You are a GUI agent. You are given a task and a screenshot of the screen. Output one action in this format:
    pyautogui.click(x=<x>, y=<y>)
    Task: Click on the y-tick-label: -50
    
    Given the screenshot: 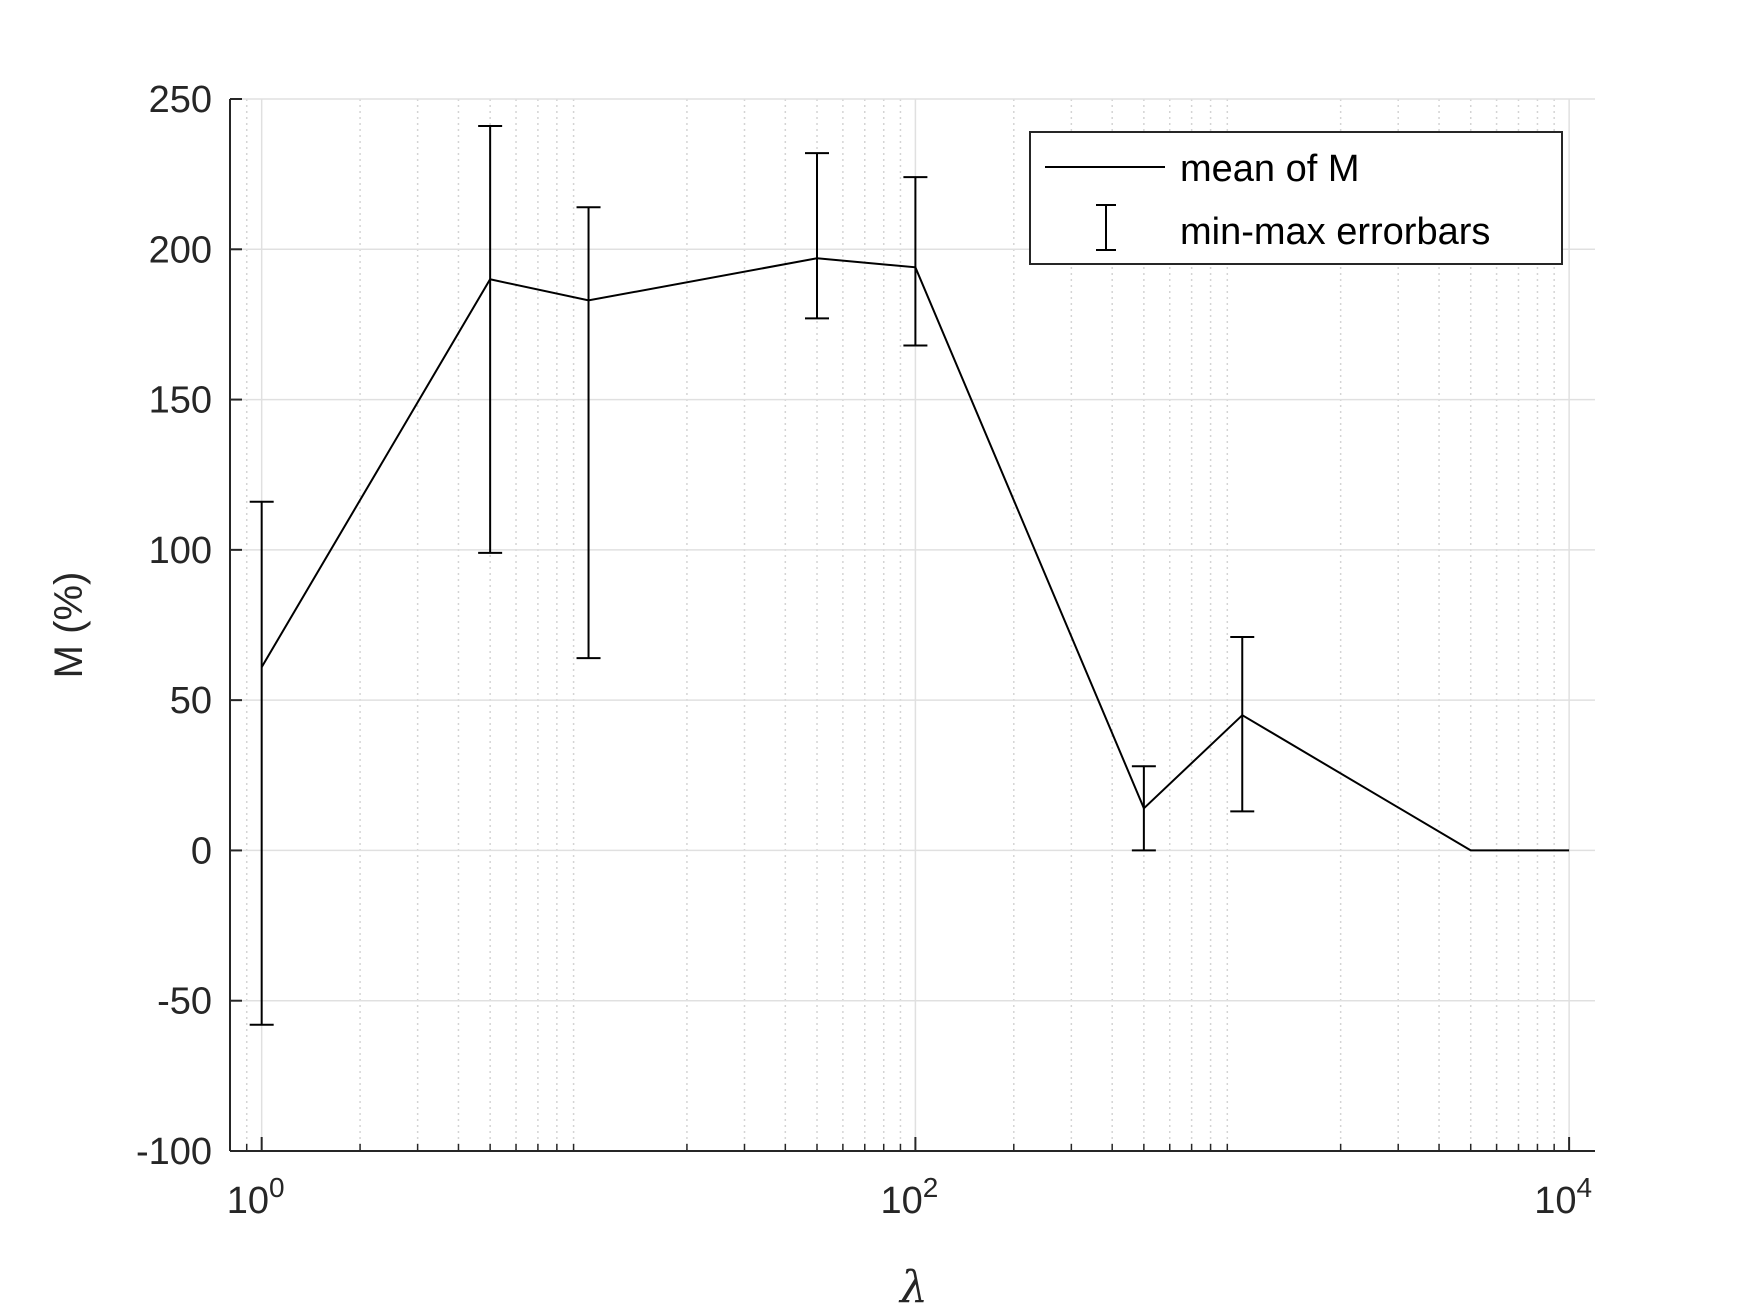 What is the action you would take?
    pyautogui.click(x=184, y=1002)
    